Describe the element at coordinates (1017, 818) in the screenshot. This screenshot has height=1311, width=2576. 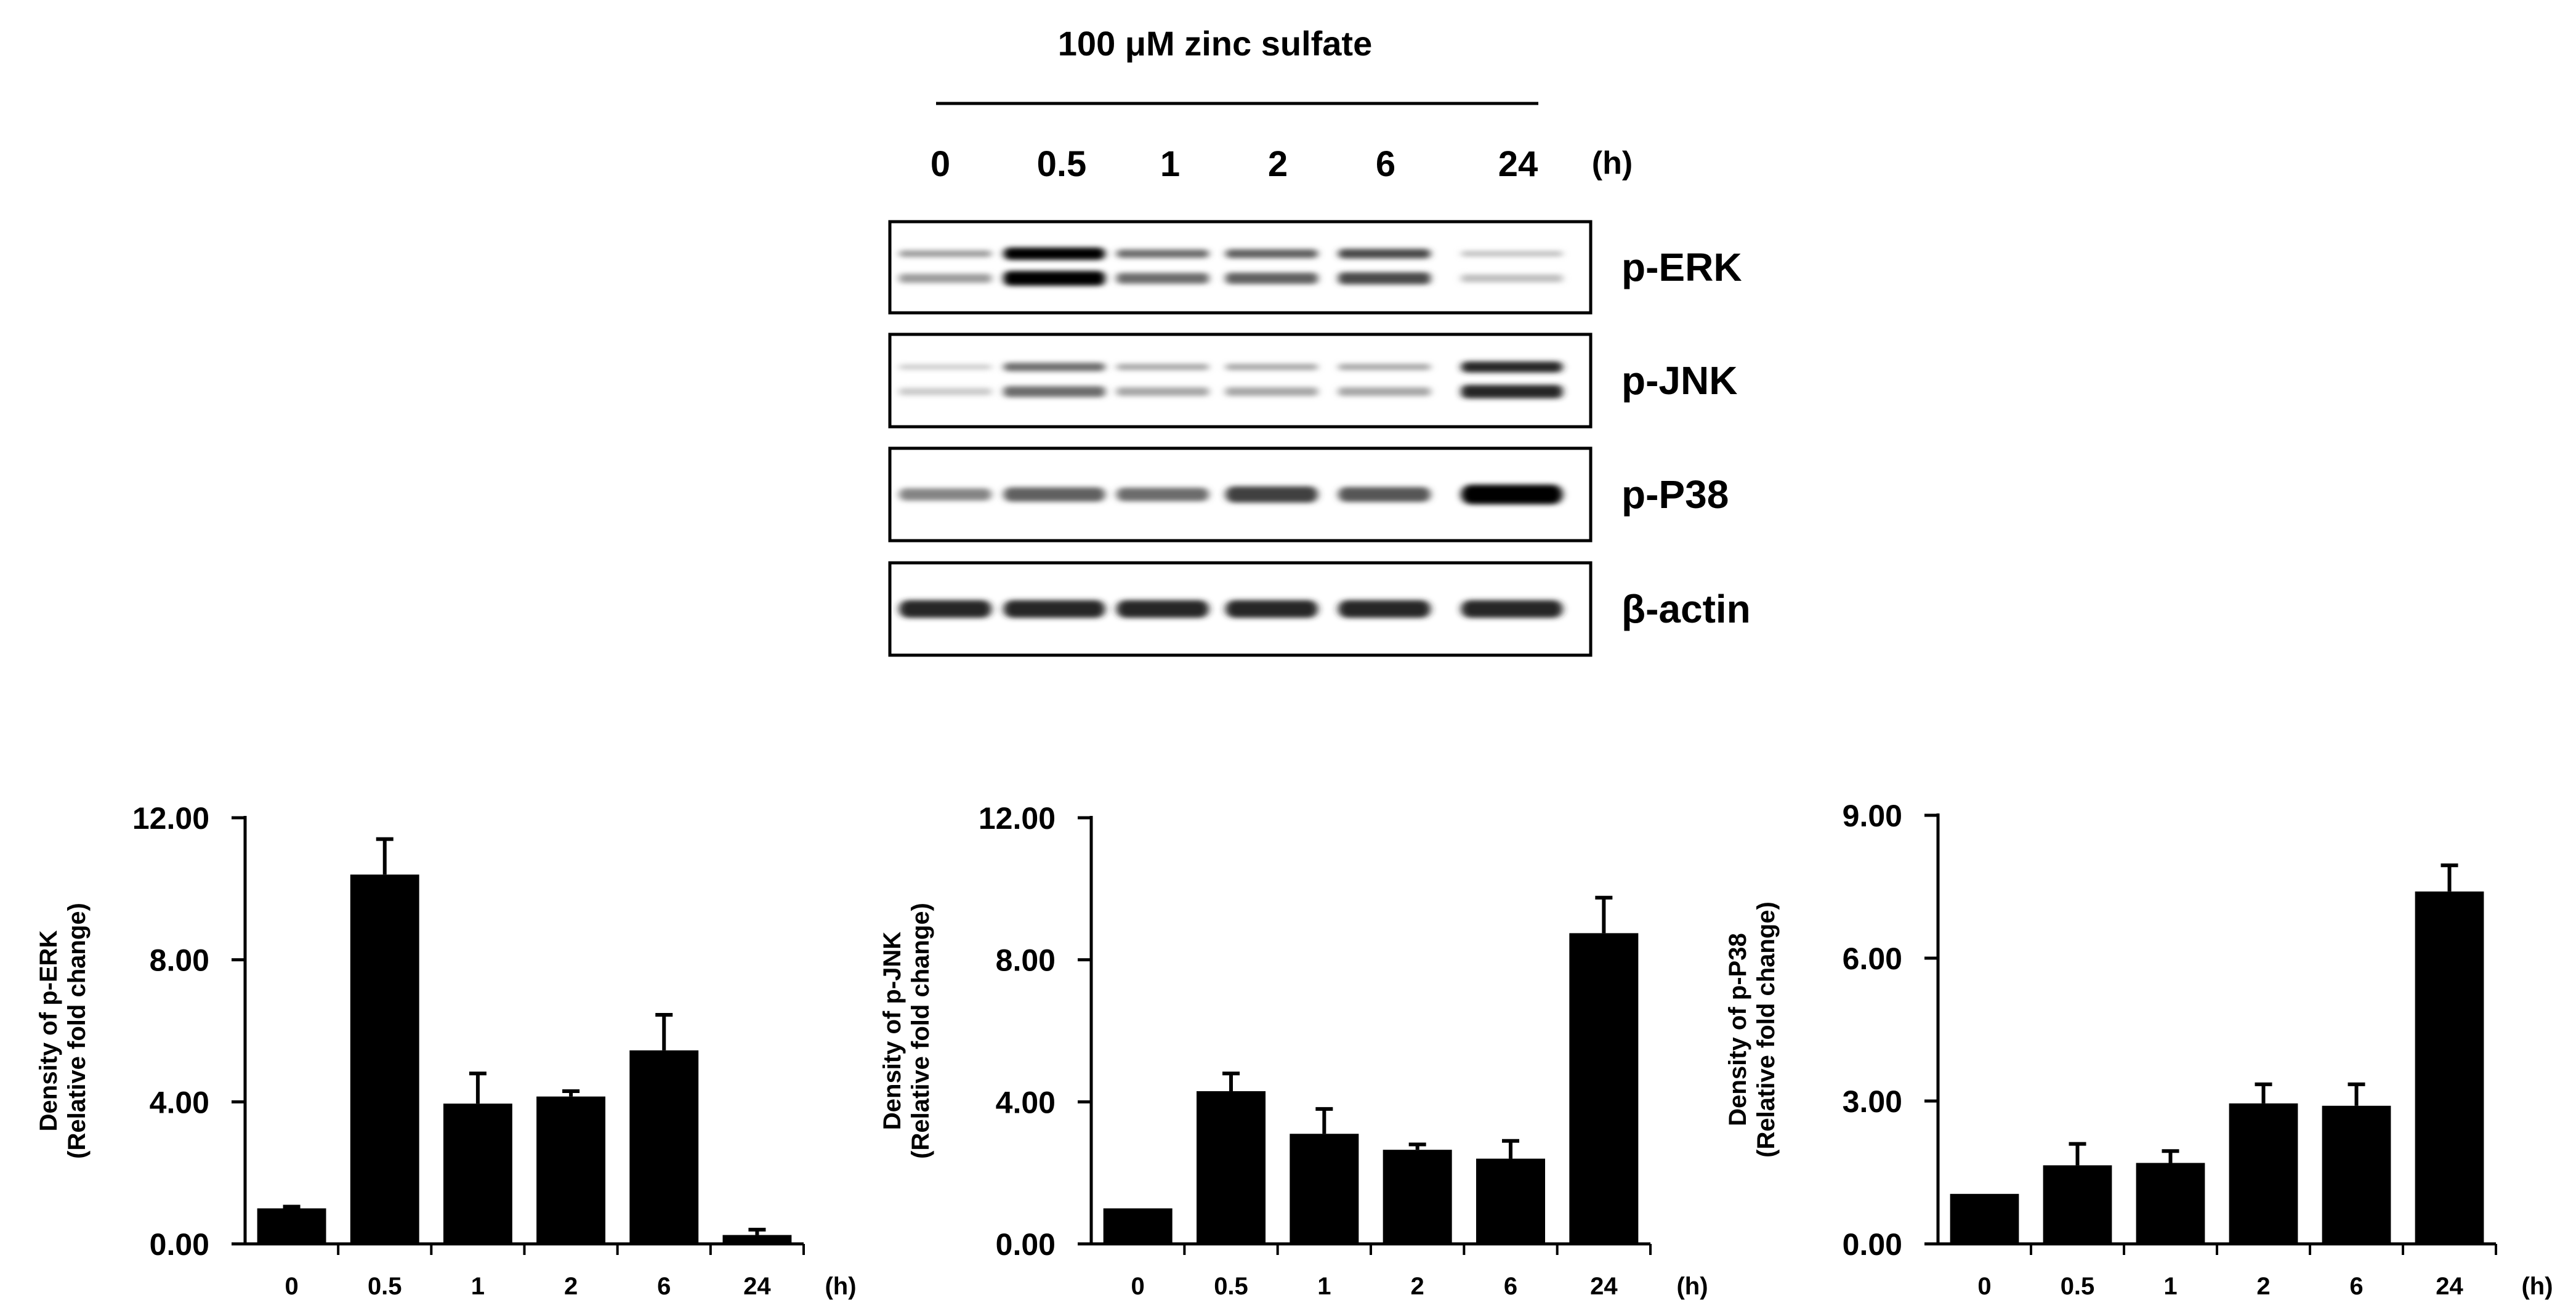
I see `y-tick-label: 12.00` at that location.